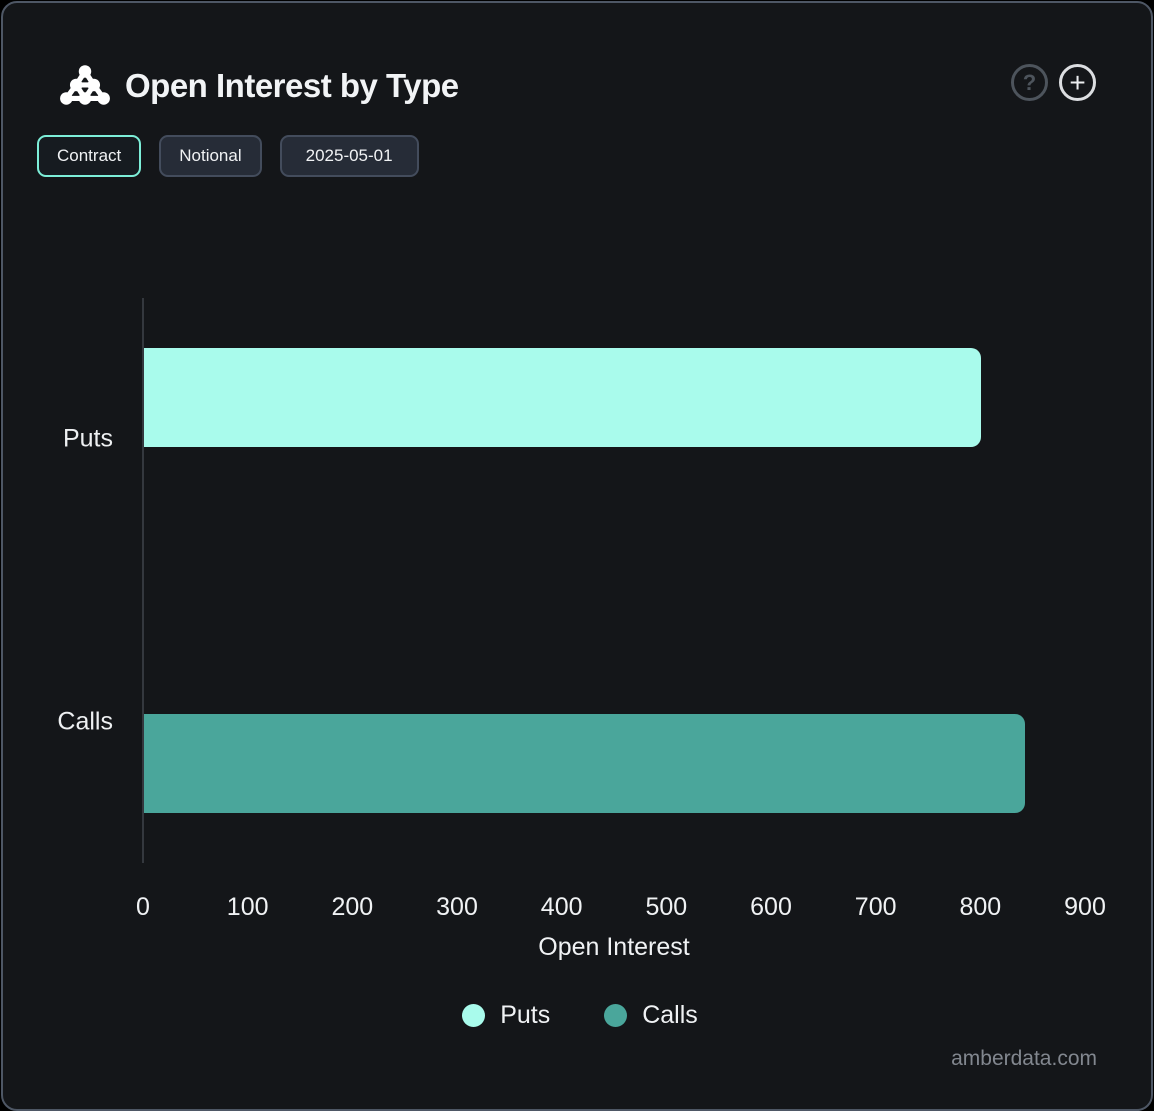 Image resolution: width=1154 pixels, height=1111 pixels. Describe the element at coordinates (771, 907) in the screenshot. I see `x-tick-600: 600` at that location.